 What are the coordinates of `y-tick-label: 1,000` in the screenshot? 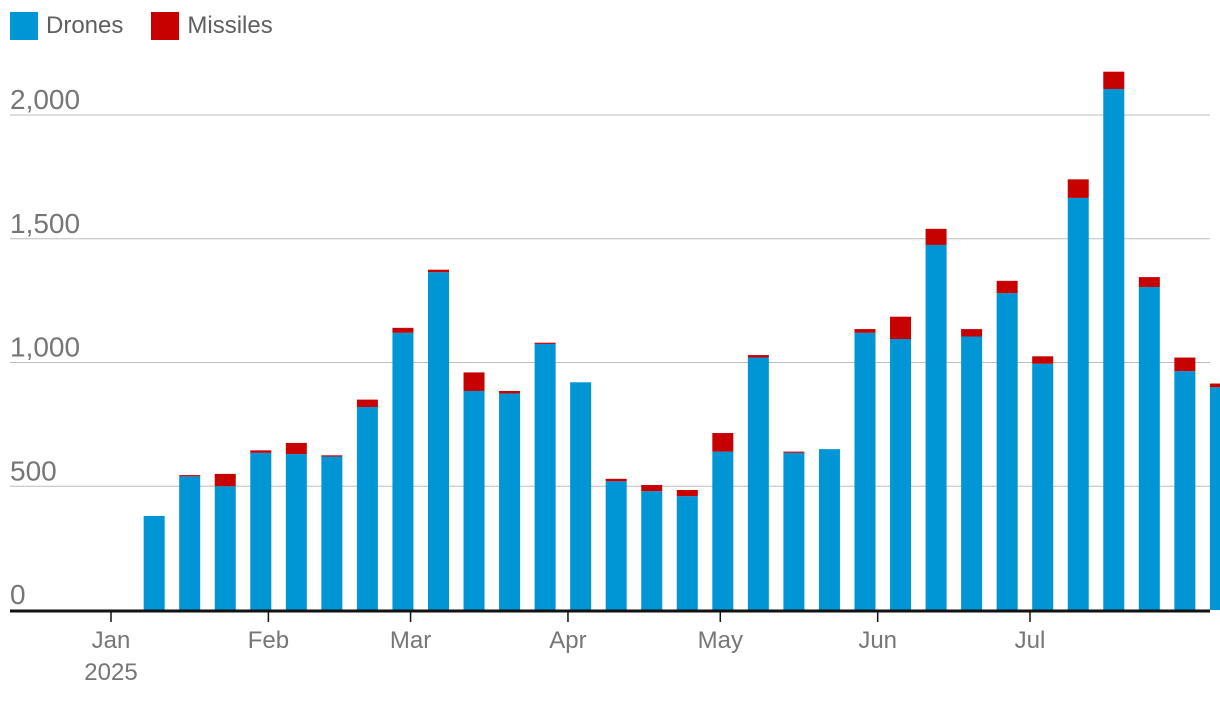 It's located at (45, 347).